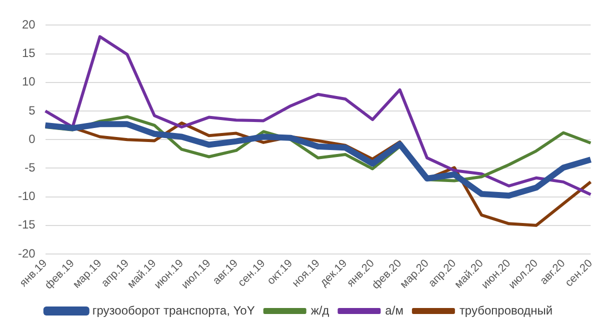 The height and width of the screenshot is (335, 611). What do you see at coordinates (29, 81) in the screenshot?
I see `y-tick-label: 10` at bounding box center [29, 81].